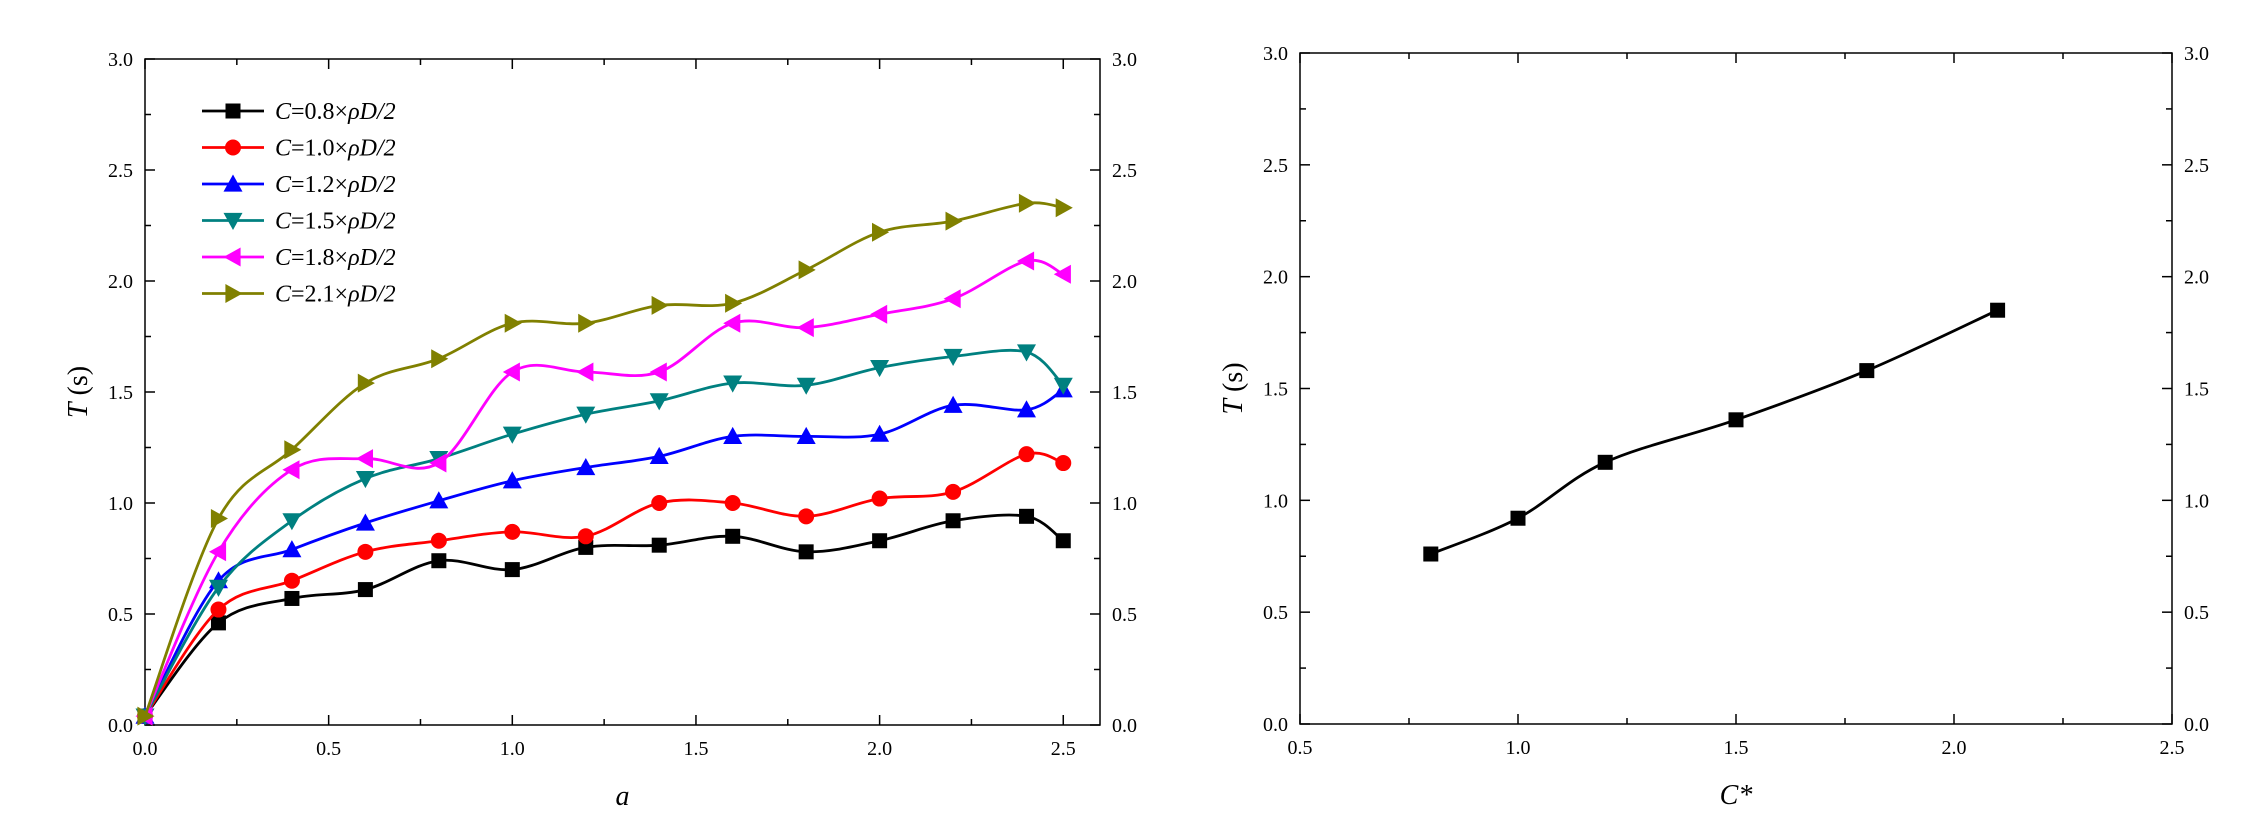 The image size is (2251, 832). What do you see at coordinates (2196, 613) in the screenshot?
I see `right-y-tick-label: 0.5` at bounding box center [2196, 613].